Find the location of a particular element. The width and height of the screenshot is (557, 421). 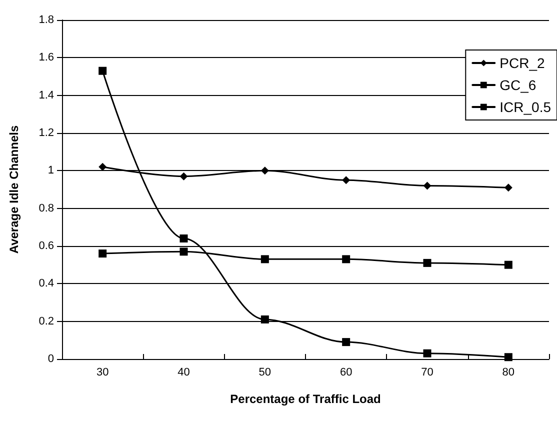

y-tick-label: 1.4 is located at coordinates (46, 95).